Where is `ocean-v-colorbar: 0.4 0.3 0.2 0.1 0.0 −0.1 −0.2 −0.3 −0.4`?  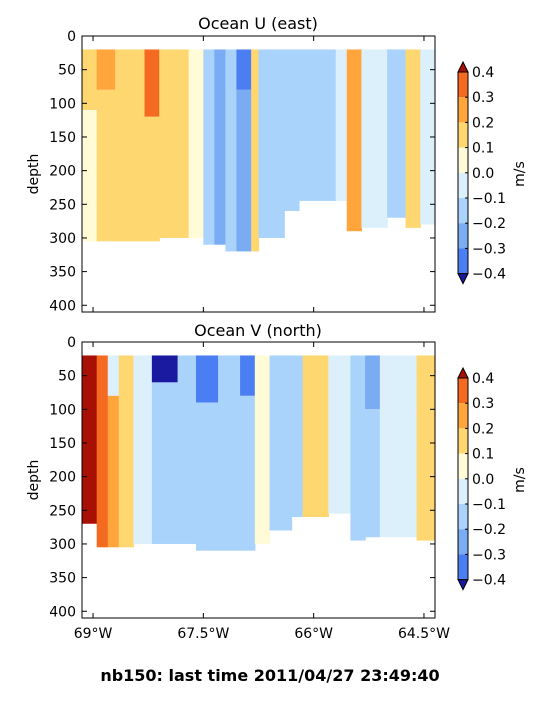 ocean-v-colorbar: 0.4 0.3 0.2 0.1 0.0 −0.1 −0.2 −0.3 −0.4 is located at coordinates (481, 478).